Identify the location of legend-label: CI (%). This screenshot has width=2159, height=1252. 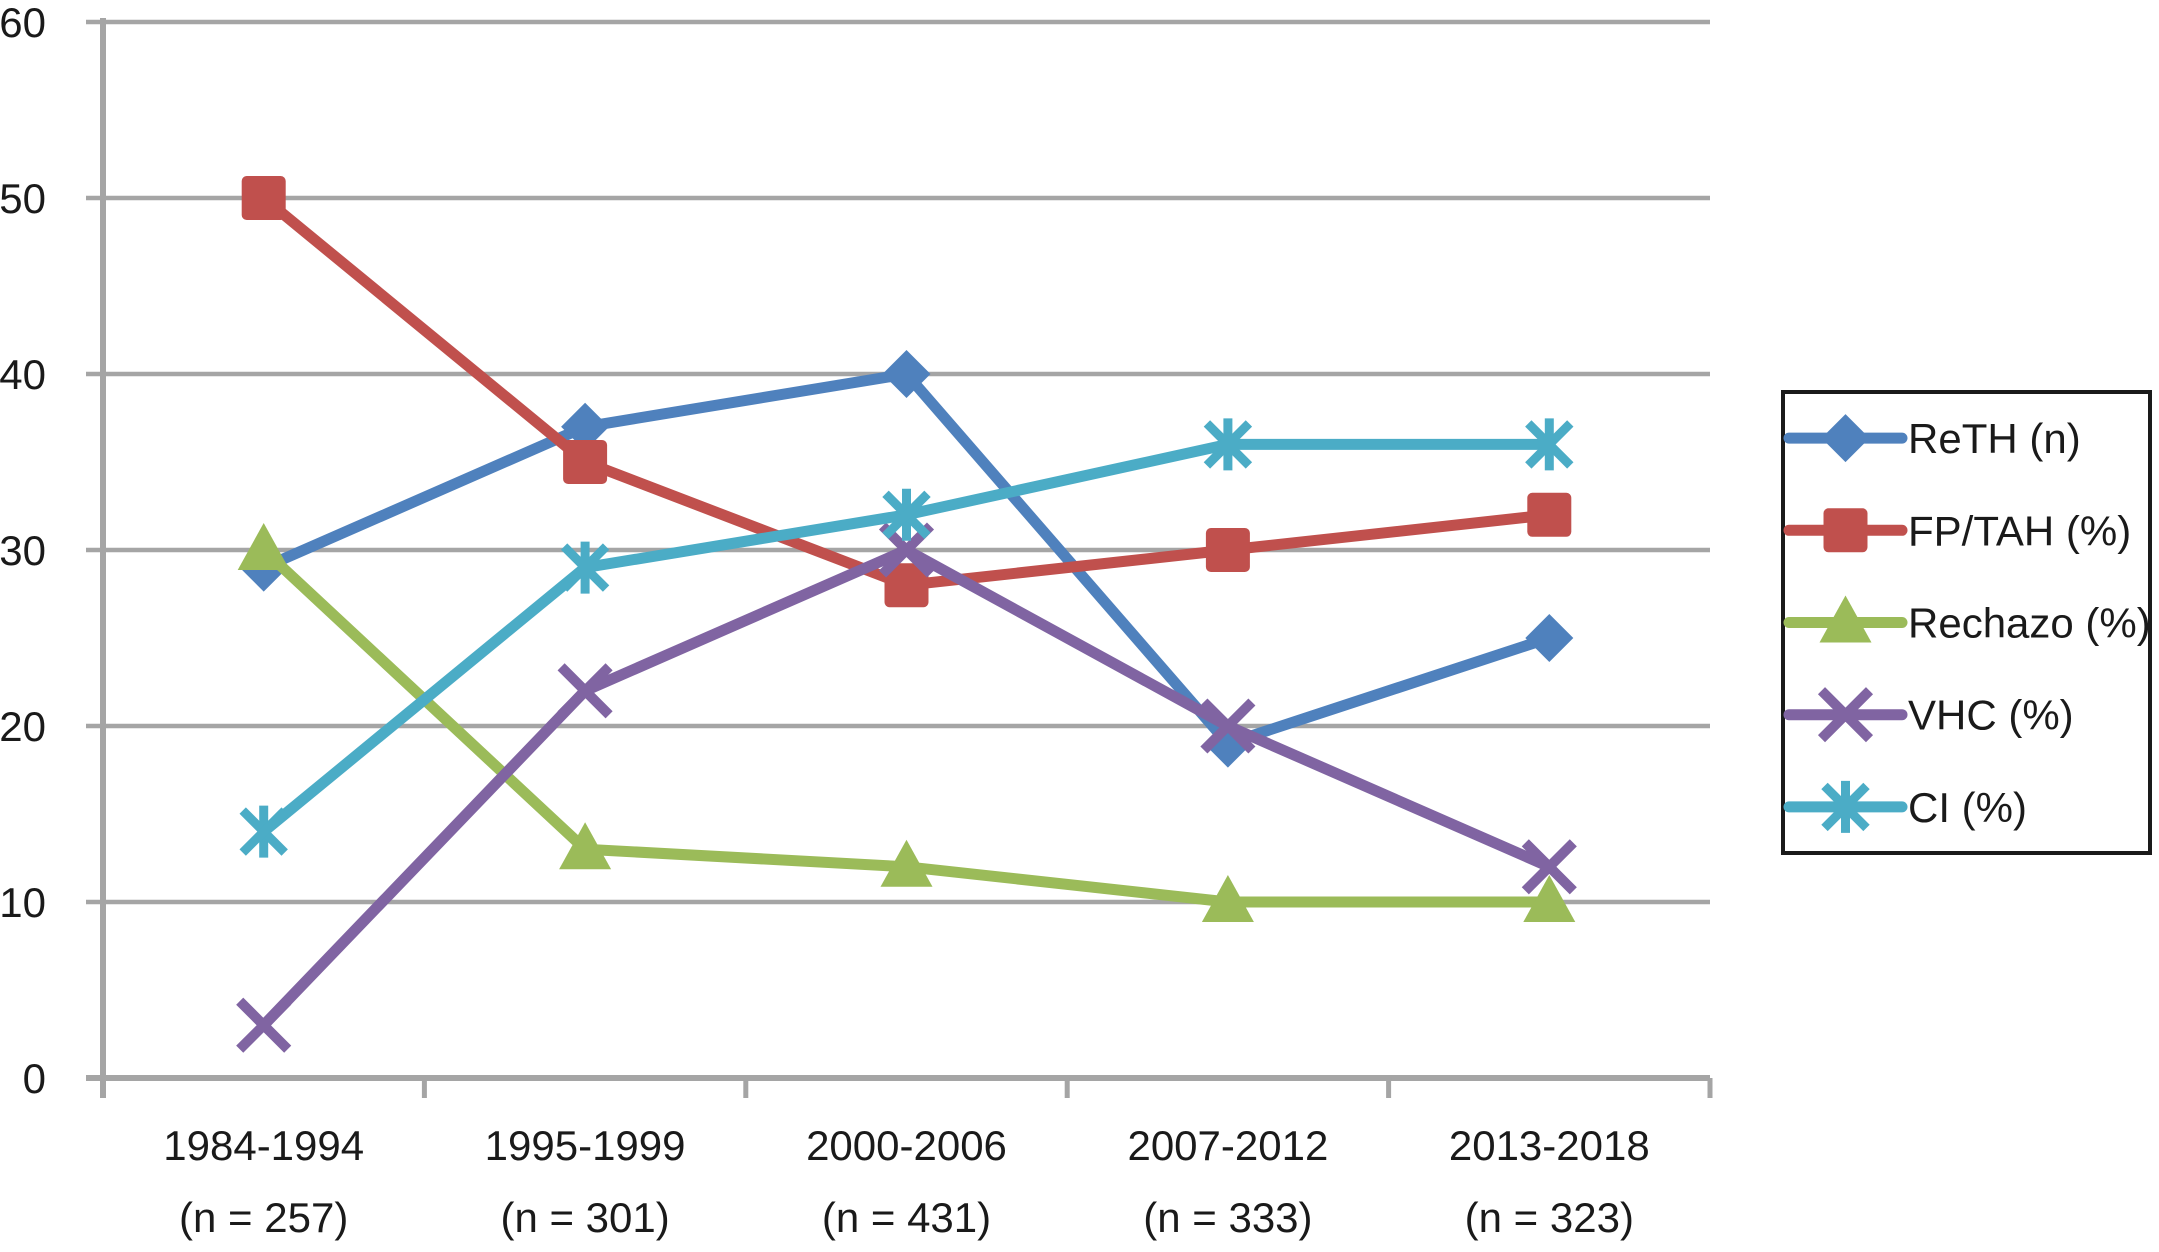
(1967, 807).